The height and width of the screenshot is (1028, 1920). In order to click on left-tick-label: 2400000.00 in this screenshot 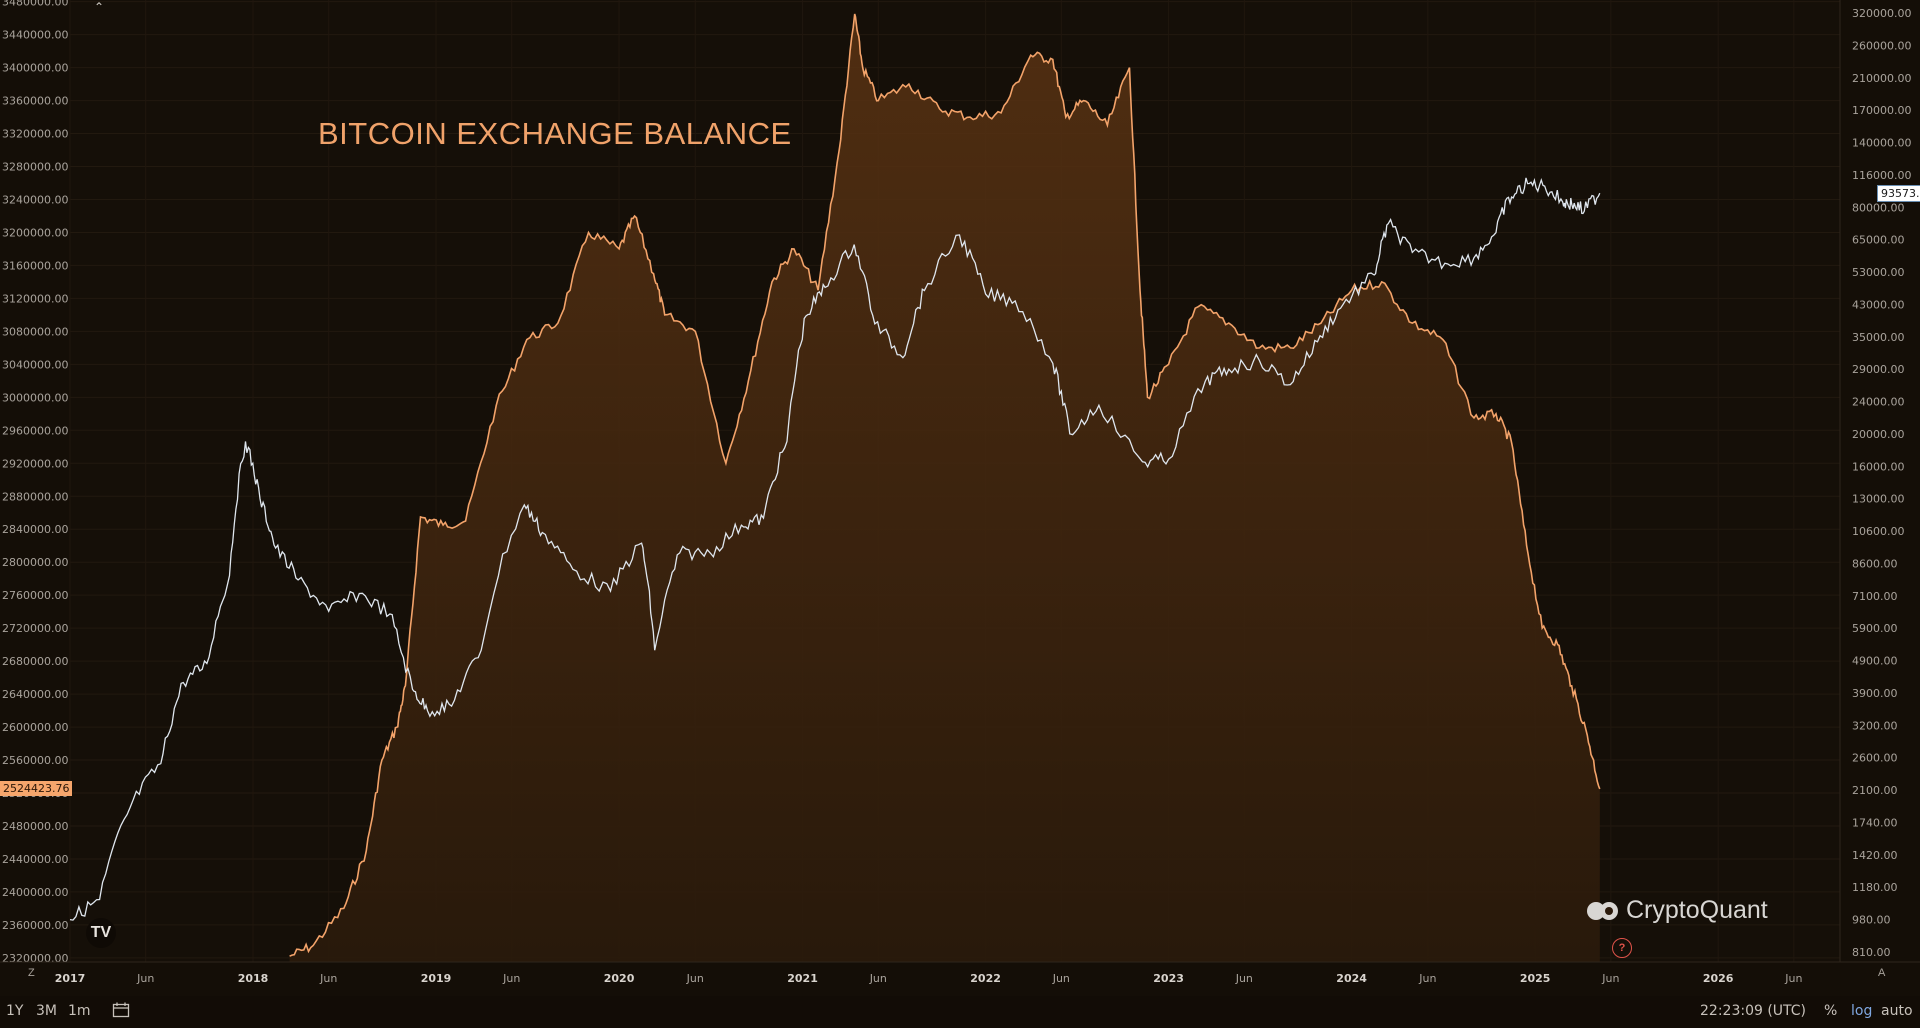, I will do `click(35, 892)`.